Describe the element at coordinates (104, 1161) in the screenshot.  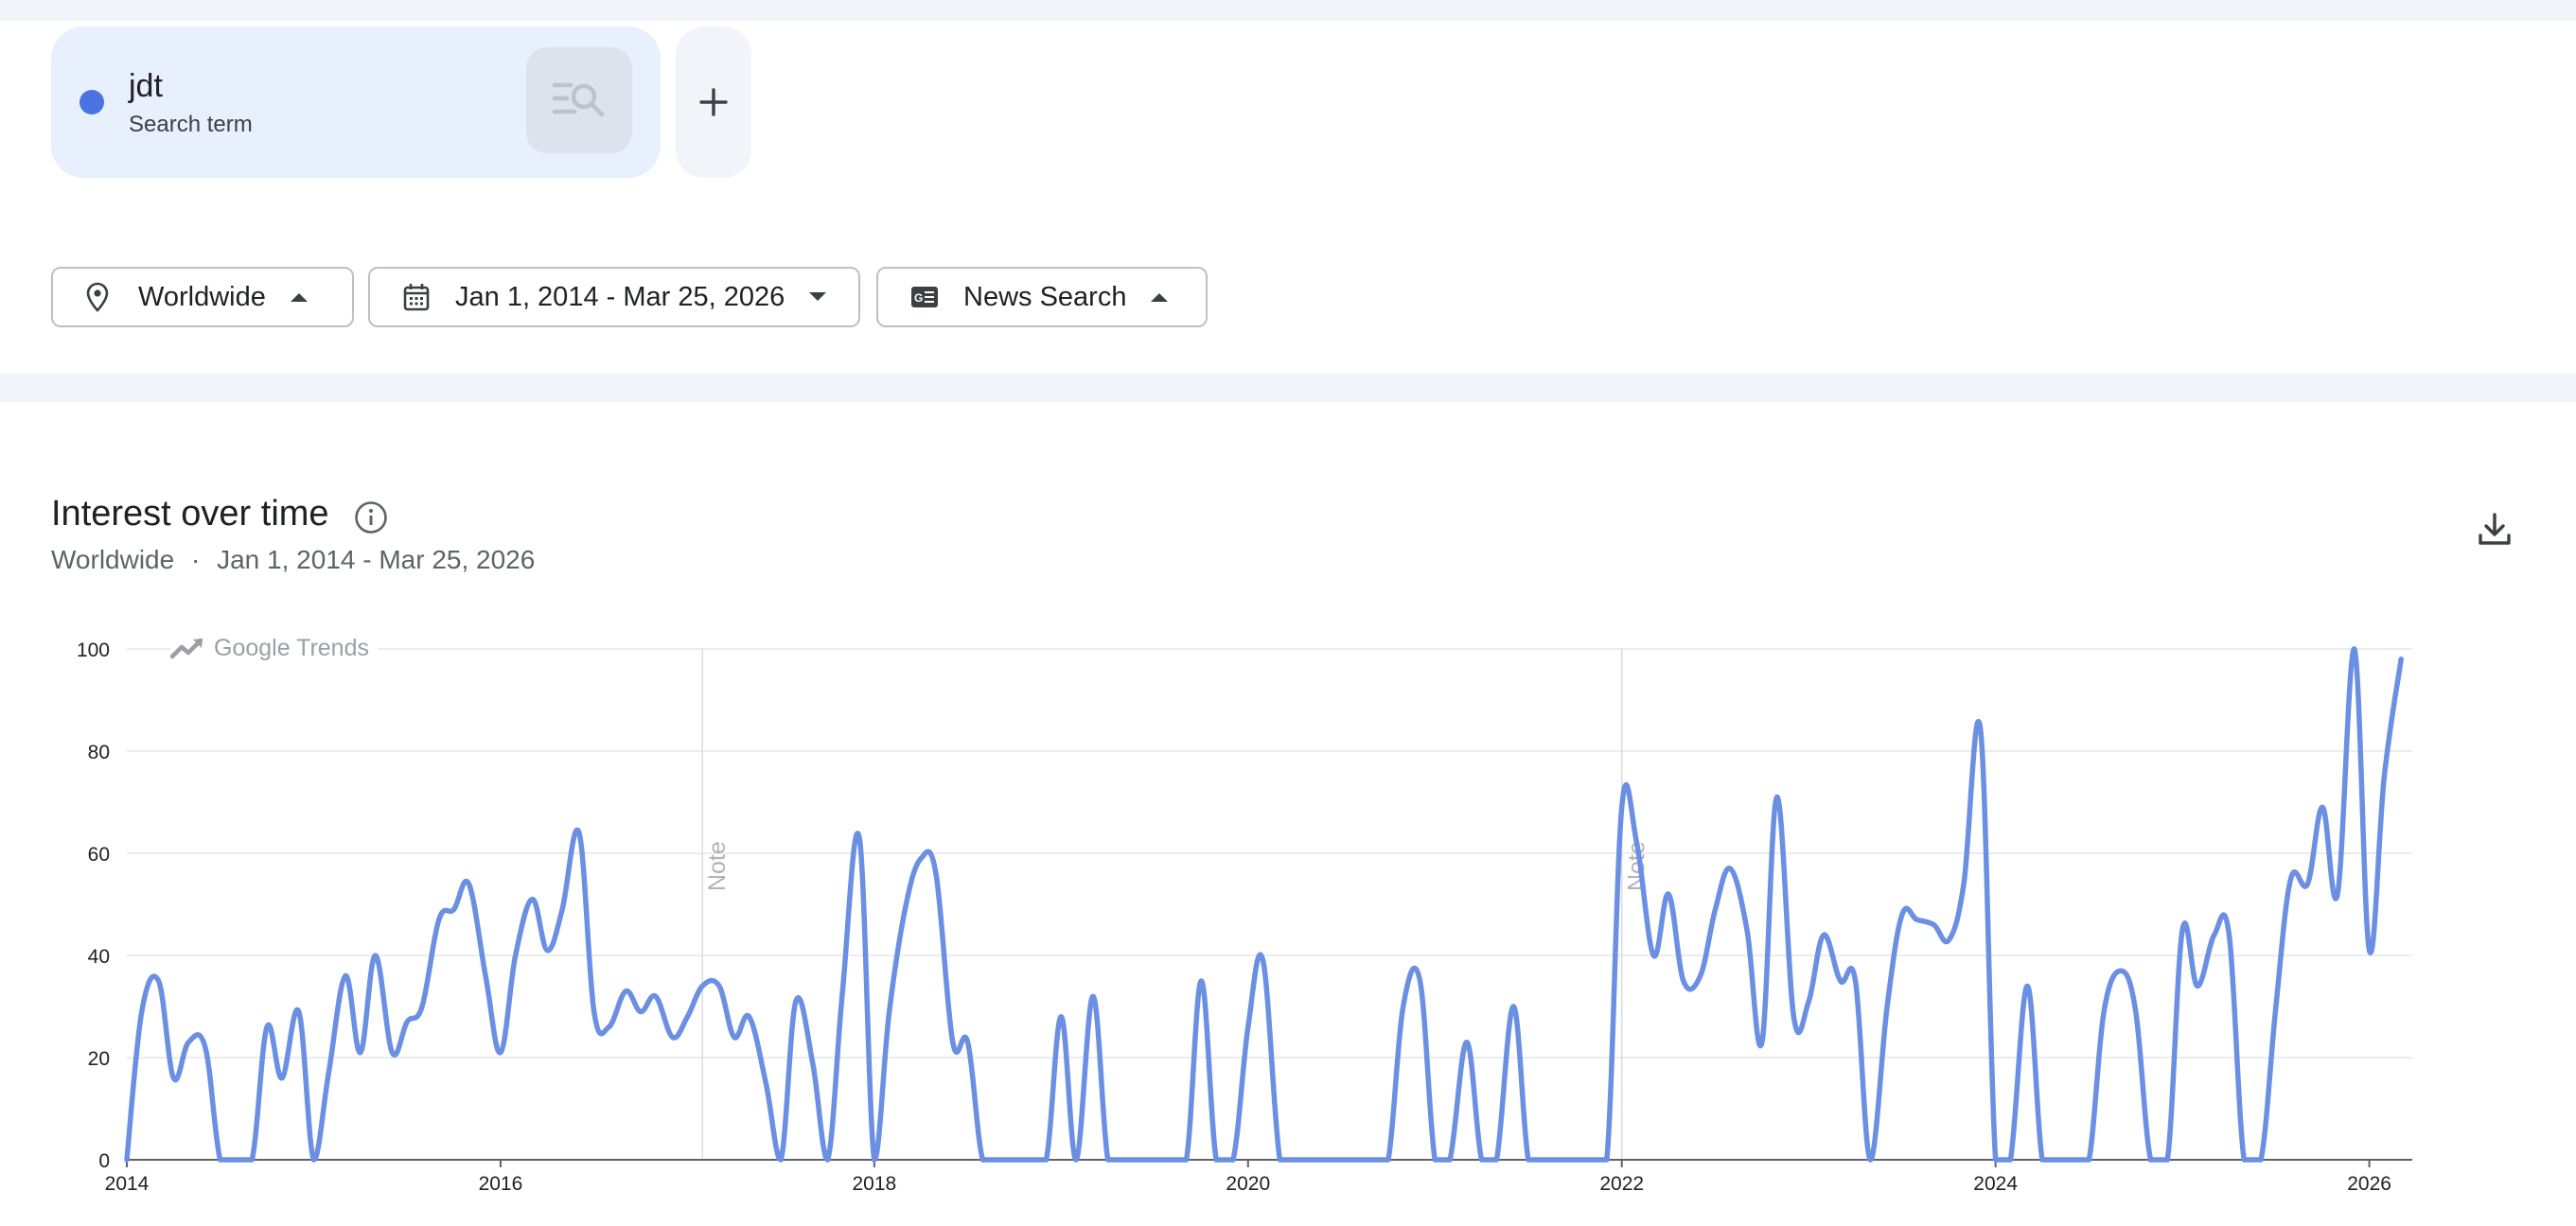
I see `y-tick-label: 0` at that location.